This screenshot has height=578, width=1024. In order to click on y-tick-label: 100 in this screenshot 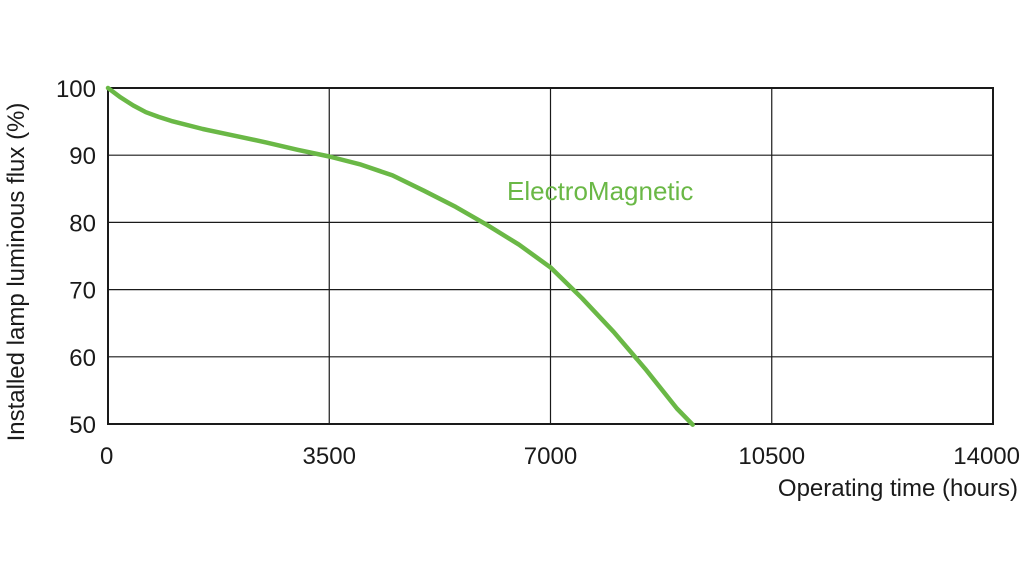, I will do `click(76, 89)`.